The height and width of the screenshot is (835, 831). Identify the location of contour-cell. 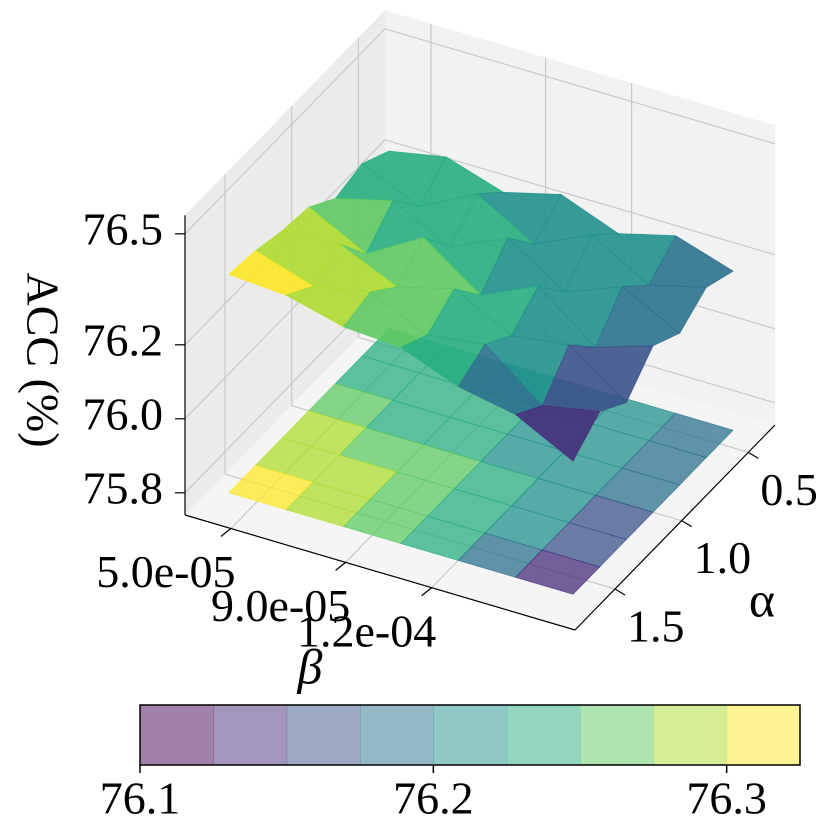
(557, 572).